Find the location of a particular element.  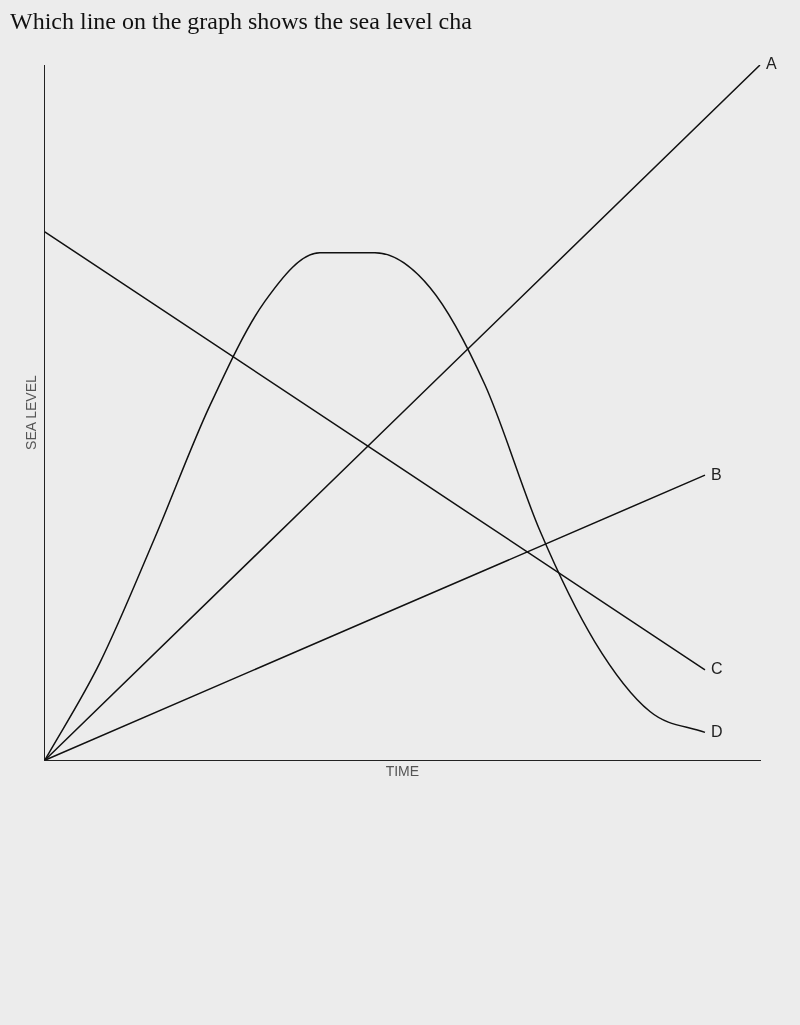

y-axis-title: SEA LEVEL is located at coordinates (31, 412).